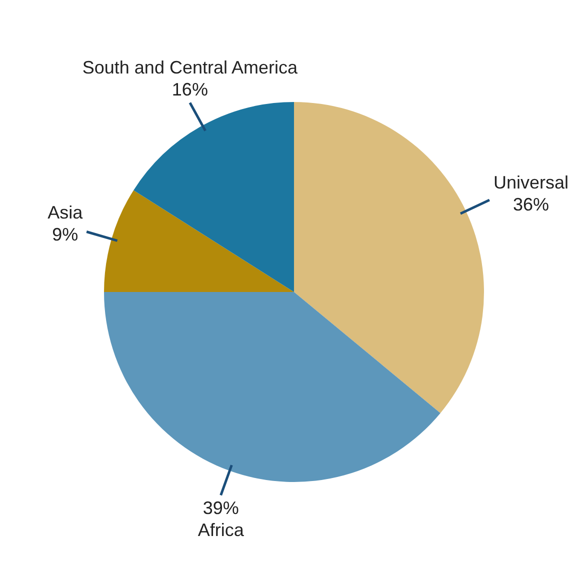  Describe the element at coordinates (530, 182) in the screenshot. I see `slice-label: Universal` at that location.